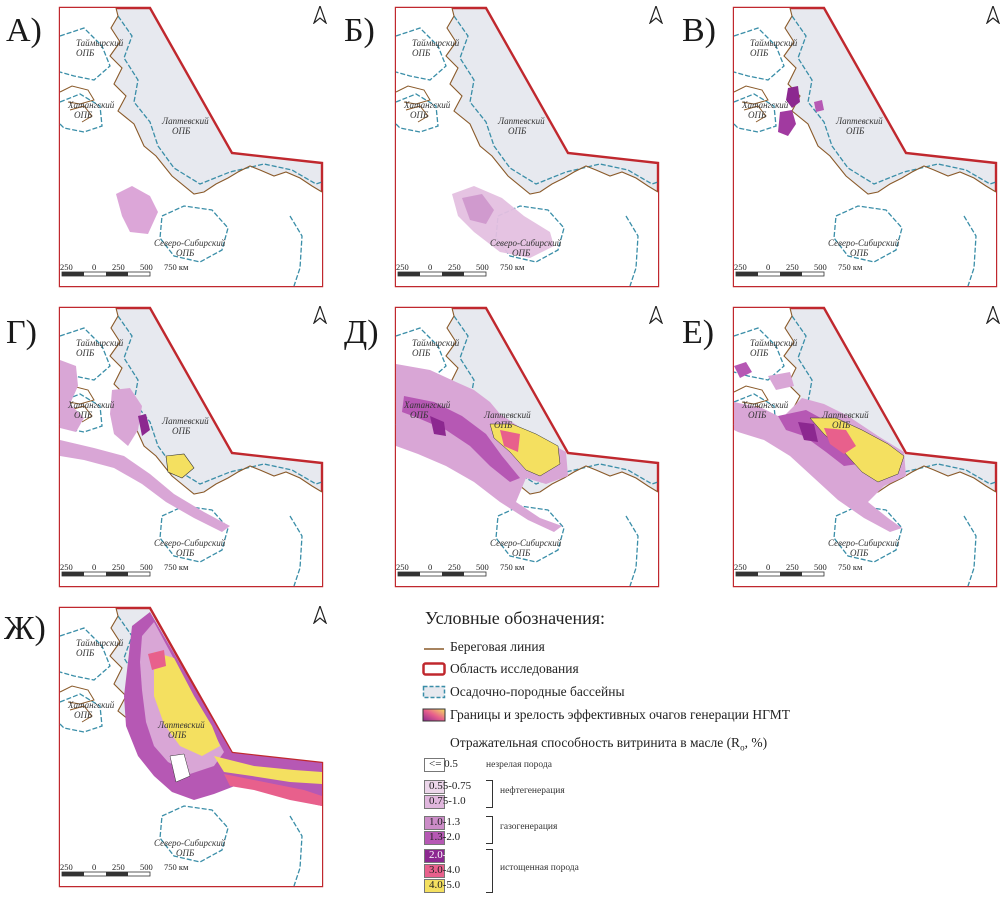  What do you see at coordinates (100, 43) in the screenshot?
I see `label-taimyr: Таймырский` at bounding box center [100, 43].